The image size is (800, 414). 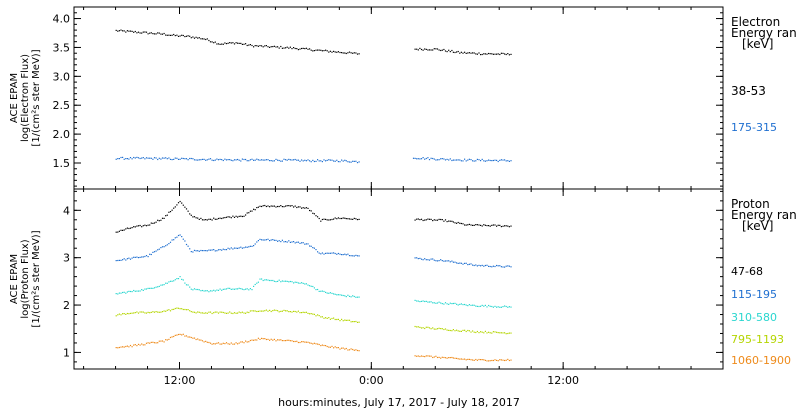 I want to click on y-tick-label: 3.0, so click(x=62, y=76).